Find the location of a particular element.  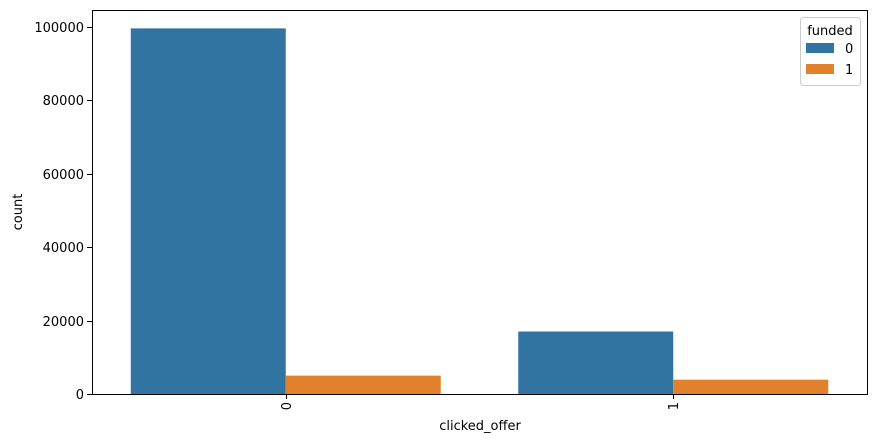

x-tick-label: 1 is located at coordinates (674, 406).